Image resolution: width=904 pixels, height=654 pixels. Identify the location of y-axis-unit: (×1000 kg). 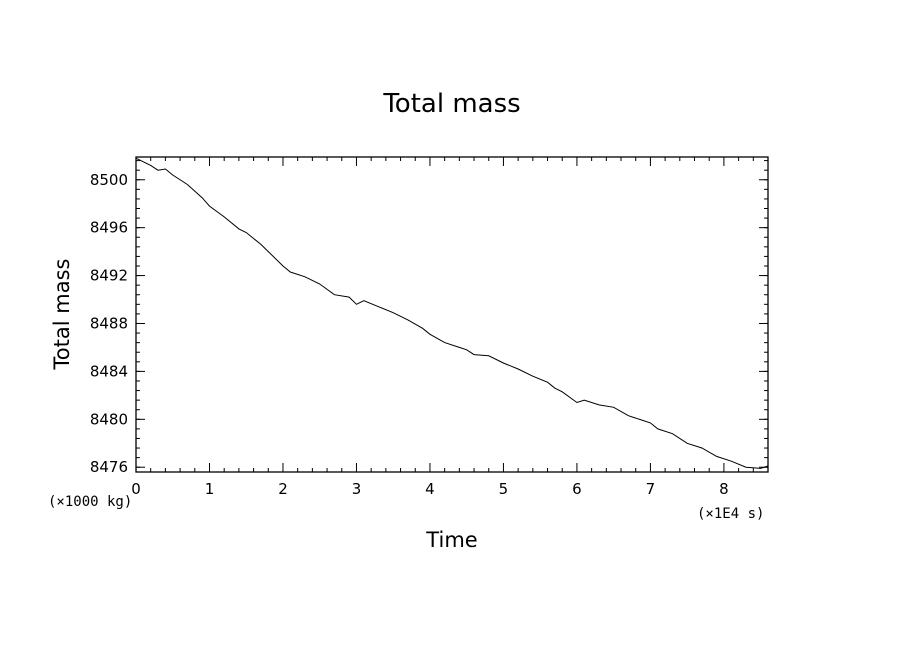
(90, 502).